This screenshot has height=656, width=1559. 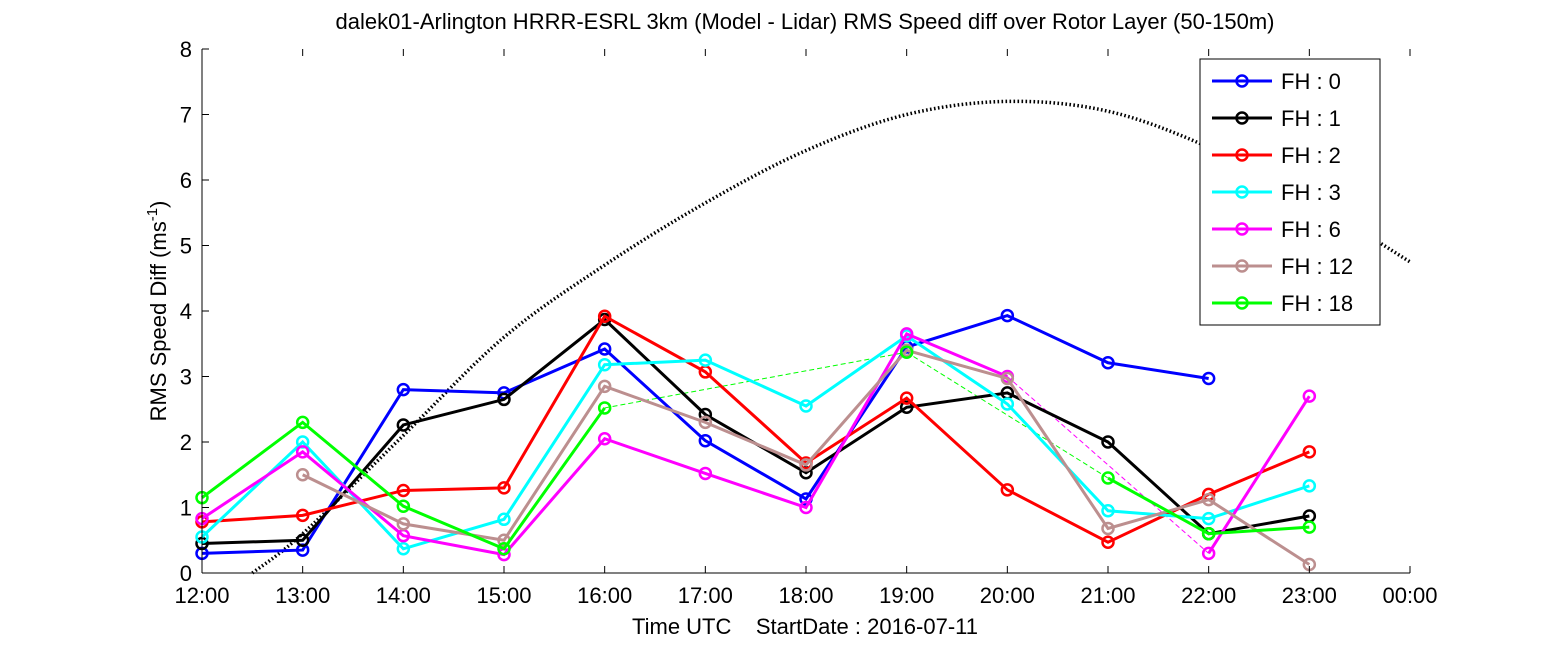 What do you see at coordinates (1317, 266) in the screenshot?
I see `legend-label: FH : 12` at bounding box center [1317, 266].